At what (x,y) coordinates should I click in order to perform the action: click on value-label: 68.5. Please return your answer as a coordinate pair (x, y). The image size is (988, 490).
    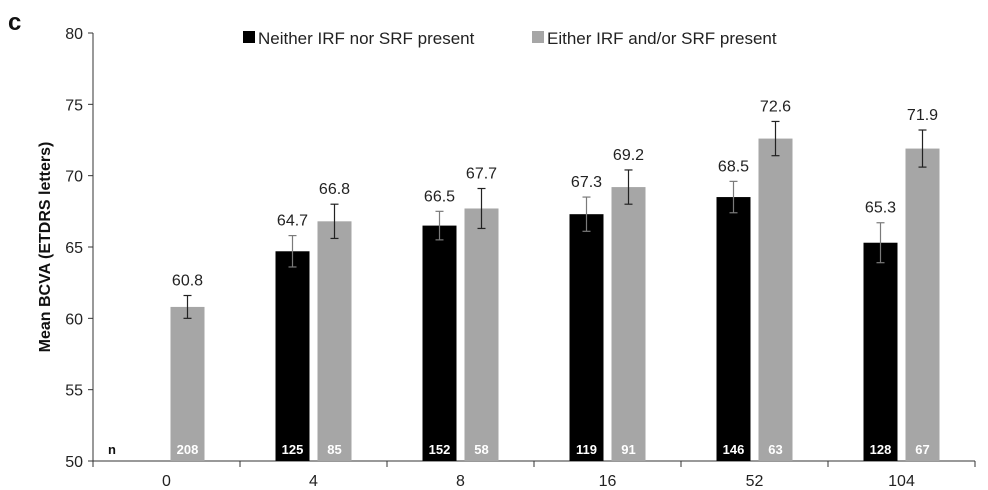
    Looking at the image, I should click on (733, 166).